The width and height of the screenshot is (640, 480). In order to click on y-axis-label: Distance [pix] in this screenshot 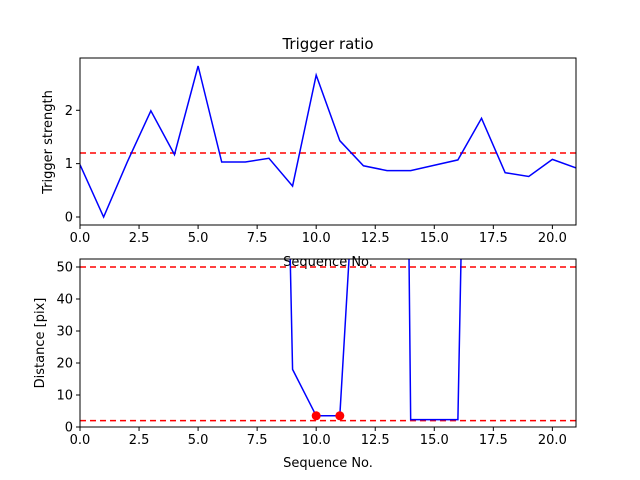, I will do `click(40, 343)`.